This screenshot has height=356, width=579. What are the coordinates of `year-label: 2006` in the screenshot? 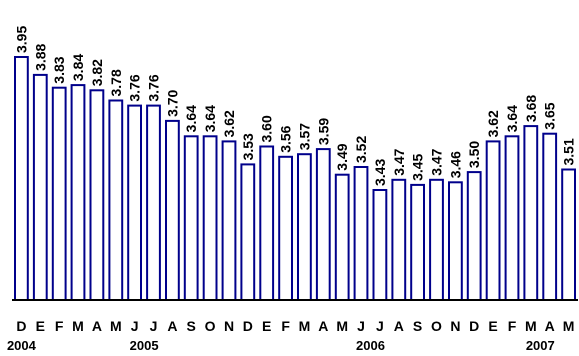 It's located at (370, 345).